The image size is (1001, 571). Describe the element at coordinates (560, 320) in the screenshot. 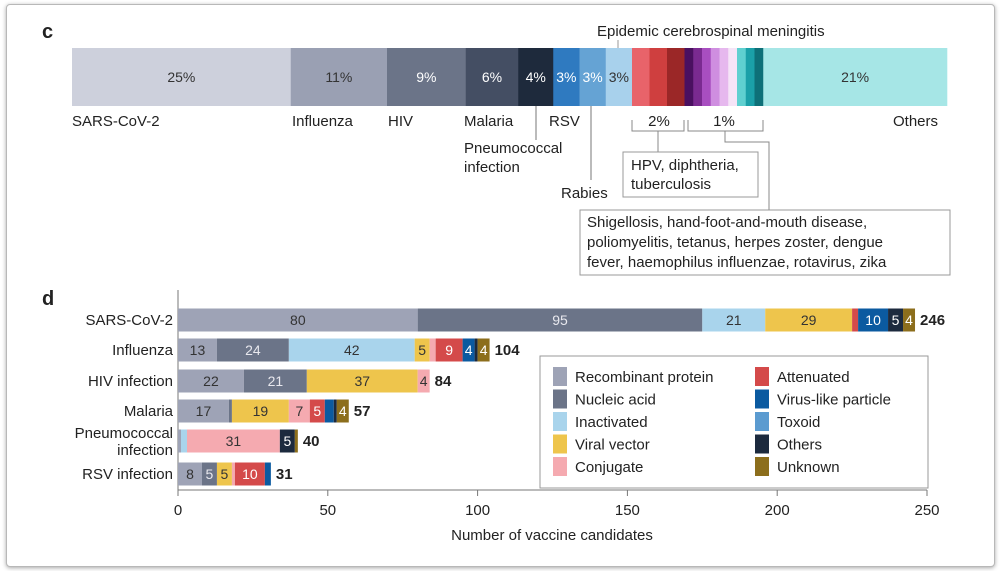

I see `value-label: 95` at that location.